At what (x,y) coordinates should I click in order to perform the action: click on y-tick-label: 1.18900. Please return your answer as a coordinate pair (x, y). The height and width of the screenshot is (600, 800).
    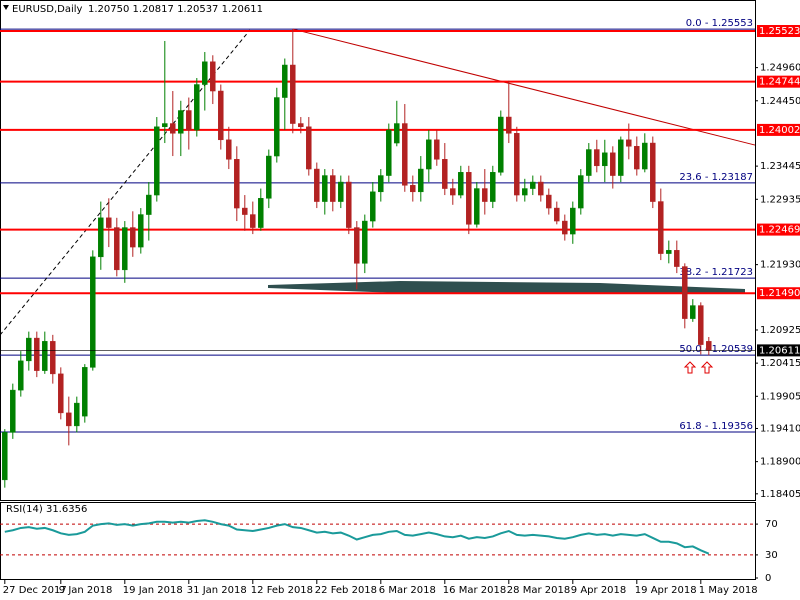
    Looking at the image, I should click on (780, 462).